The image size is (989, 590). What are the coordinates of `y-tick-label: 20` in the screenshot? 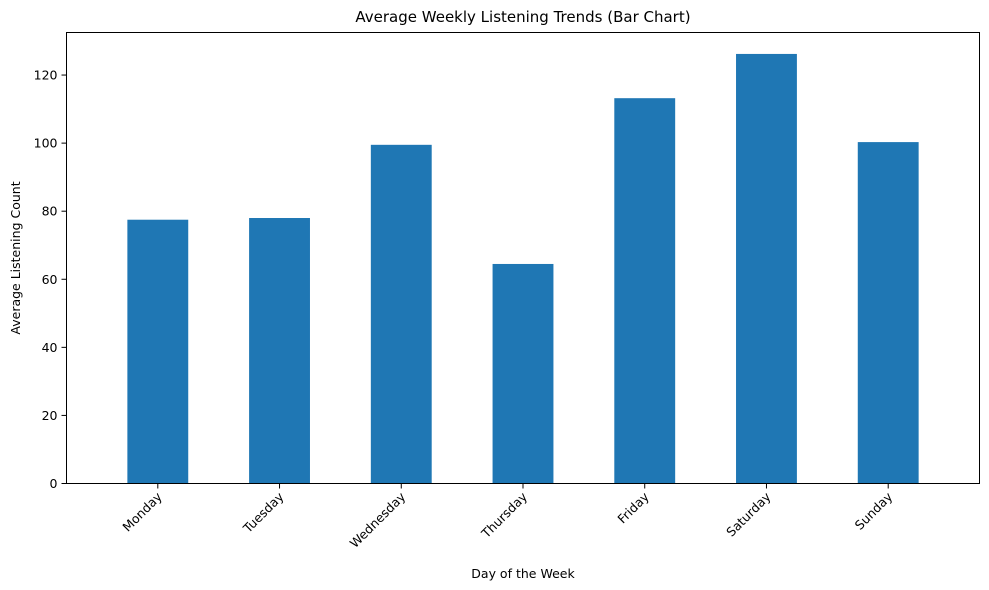 It's located at (50, 415).